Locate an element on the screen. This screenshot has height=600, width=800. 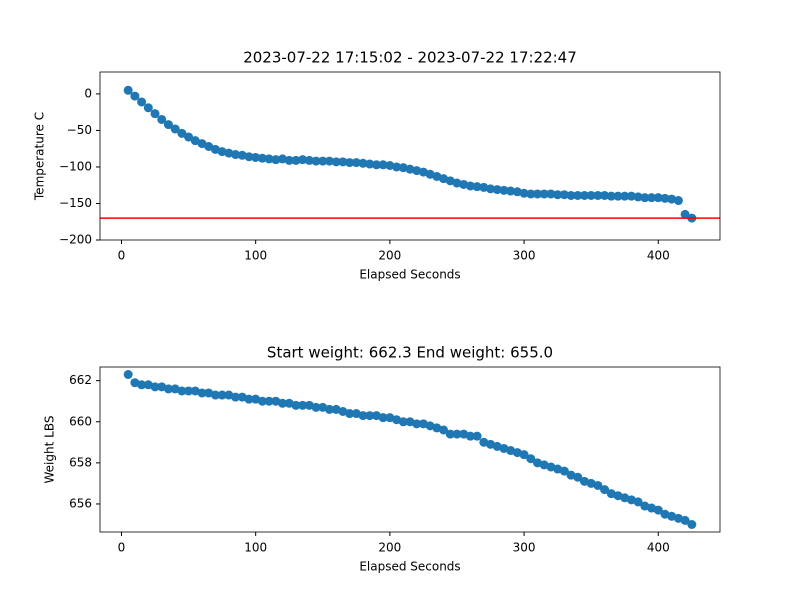
chart-title: Start weight: 662.3 End weight: 655.0 is located at coordinates (410, 353).